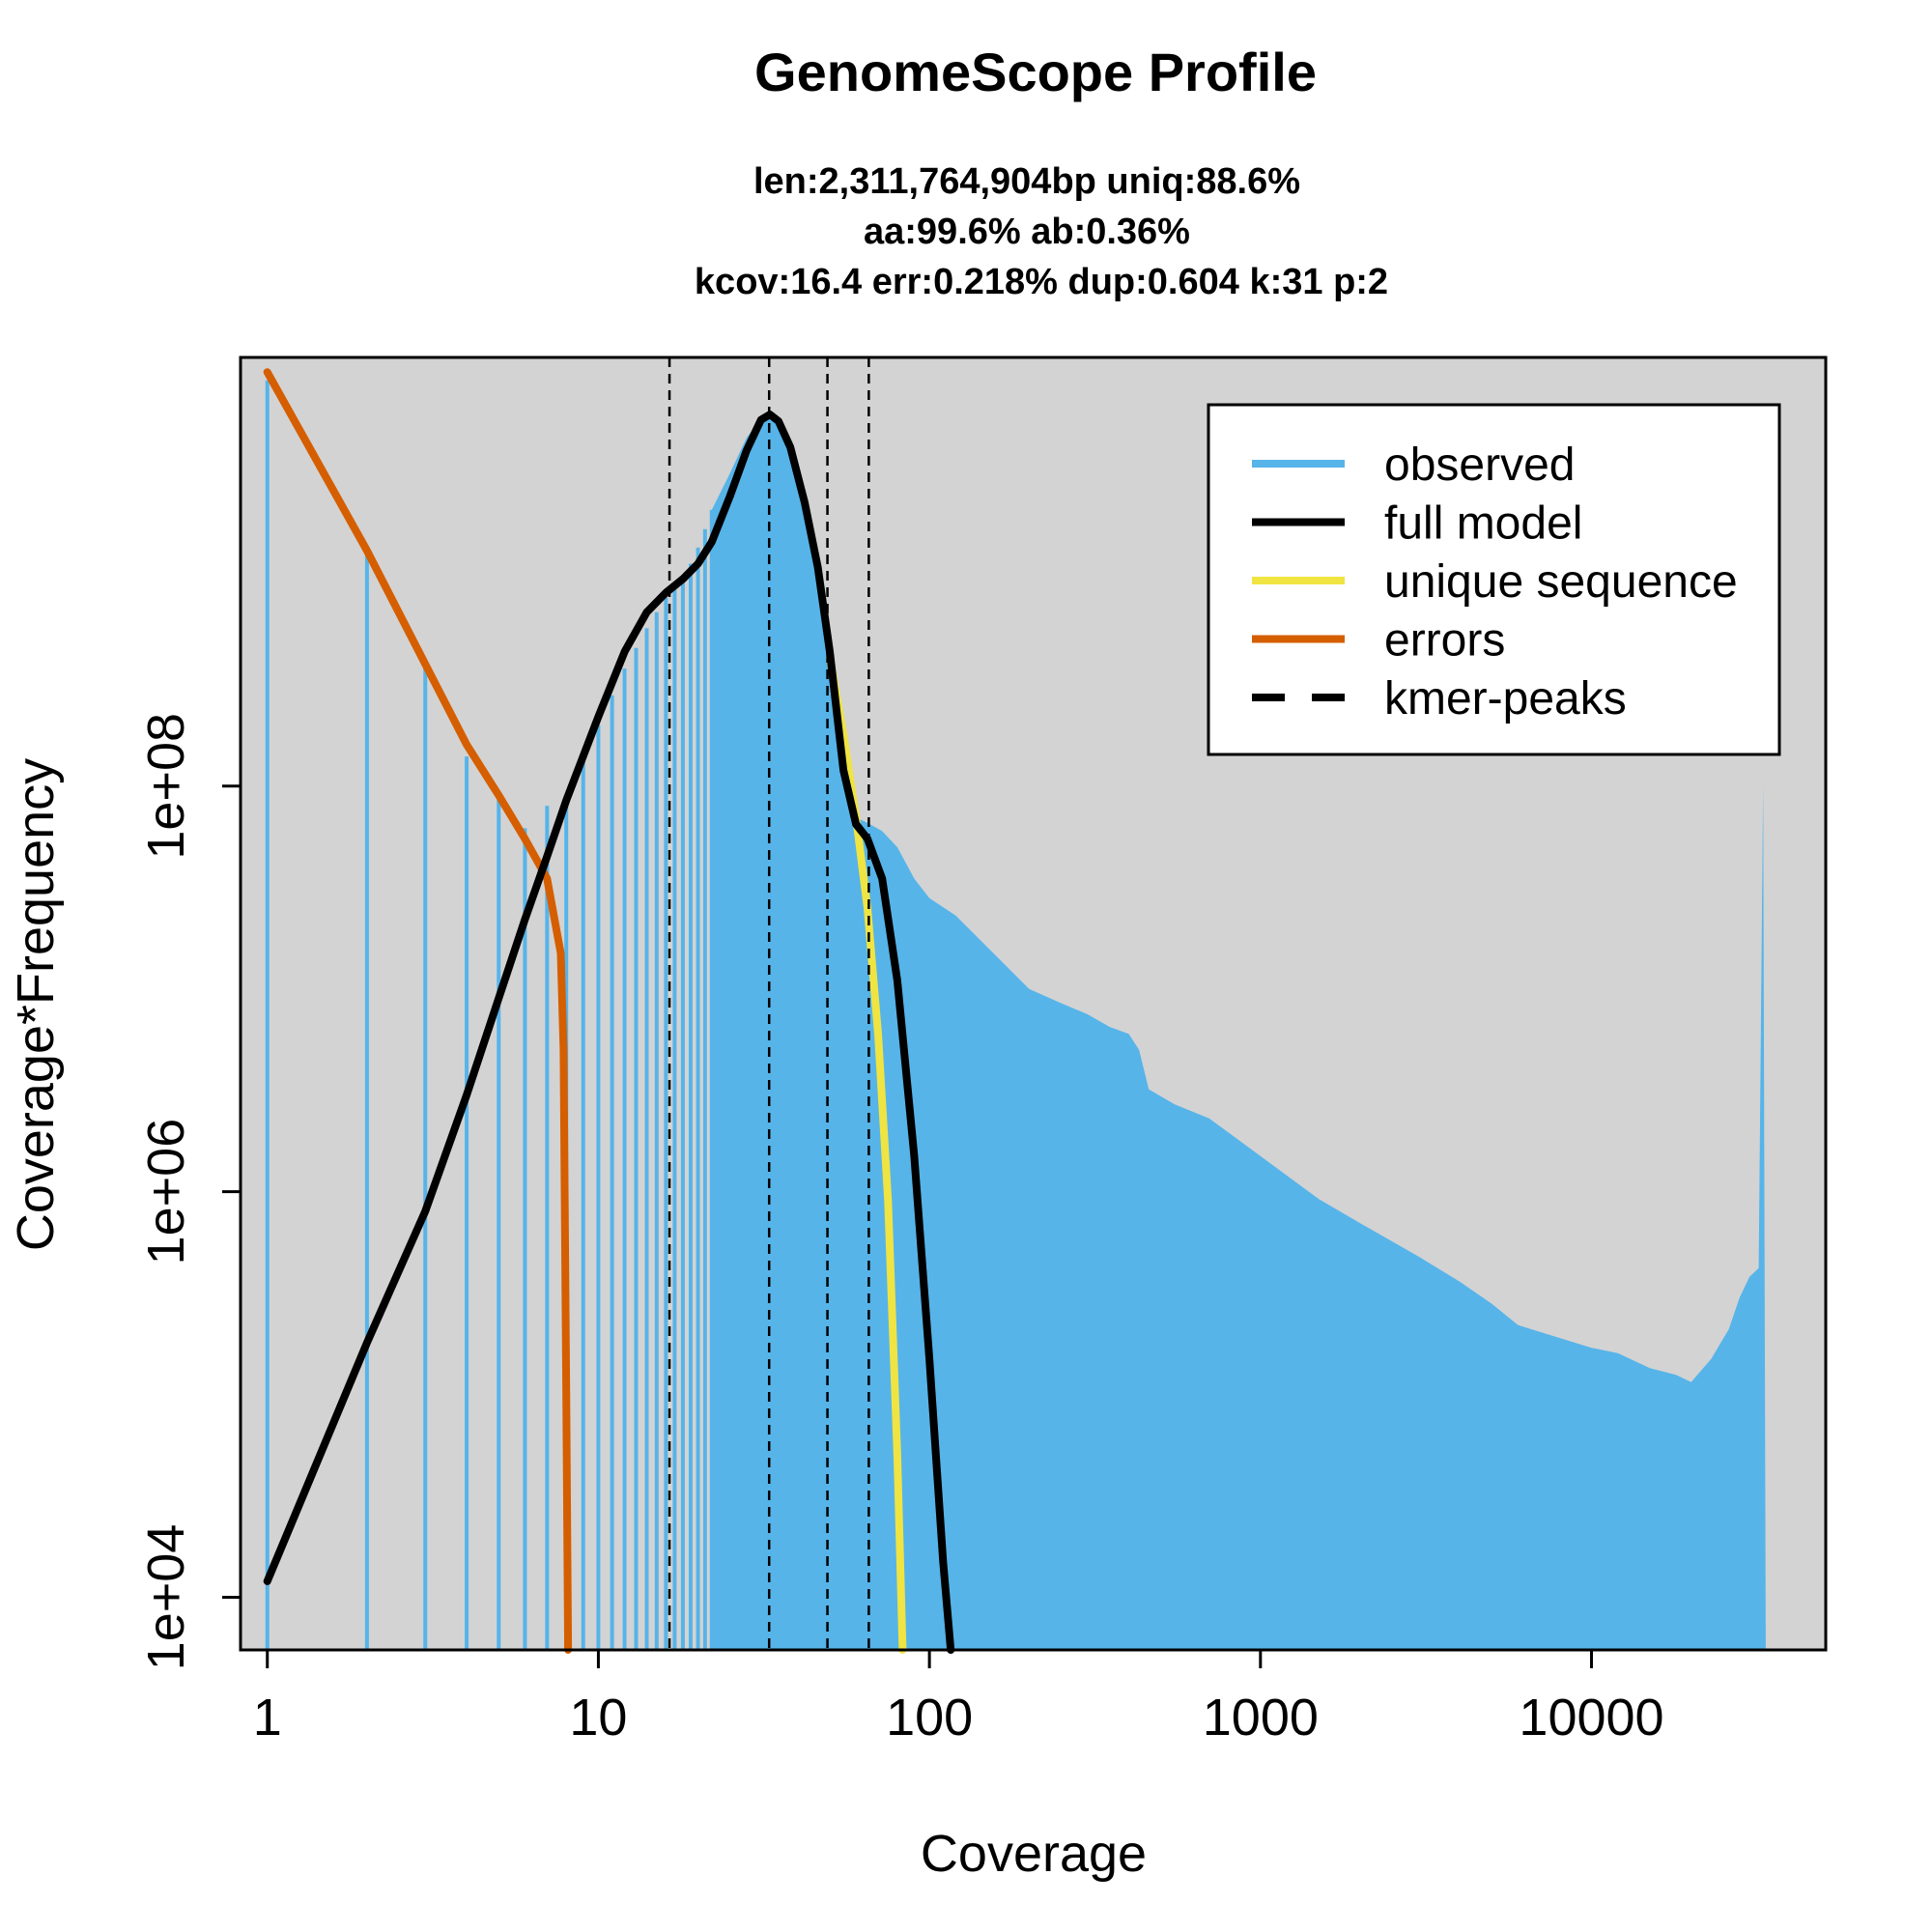 This screenshot has width=1932, height=1932. What do you see at coordinates (267, 1718) in the screenshot?
I see `x-tick-label-1: 1` at bounding box center [267, 1718].